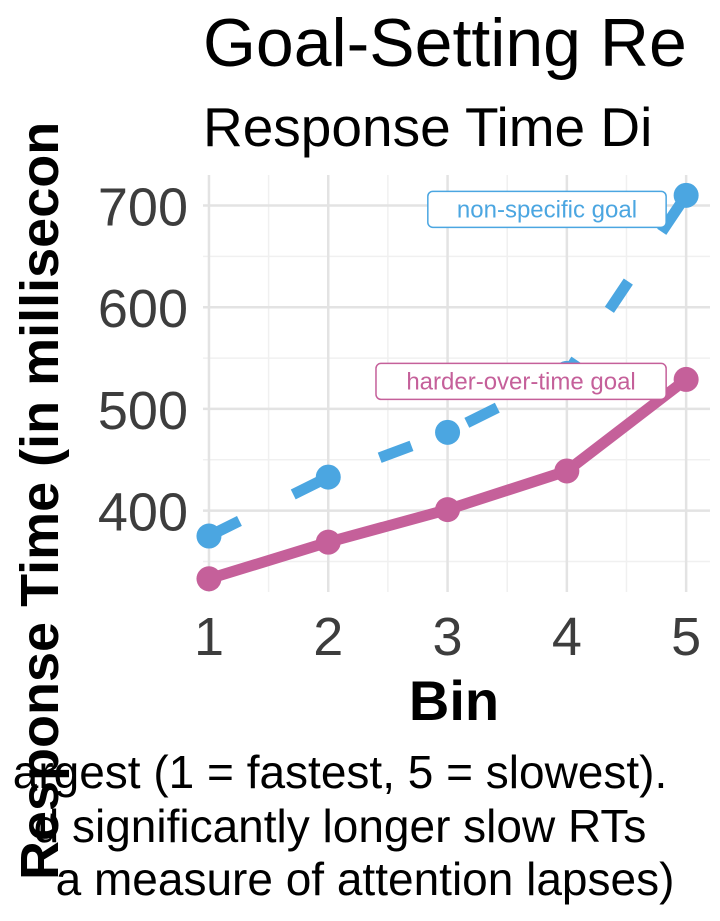 The width and height of the screenshot is (720, 921). What do you see at coordinates (328, 637) in the screenshot?
I see `x-tick-label: 2` at bounding box center [328, 637].